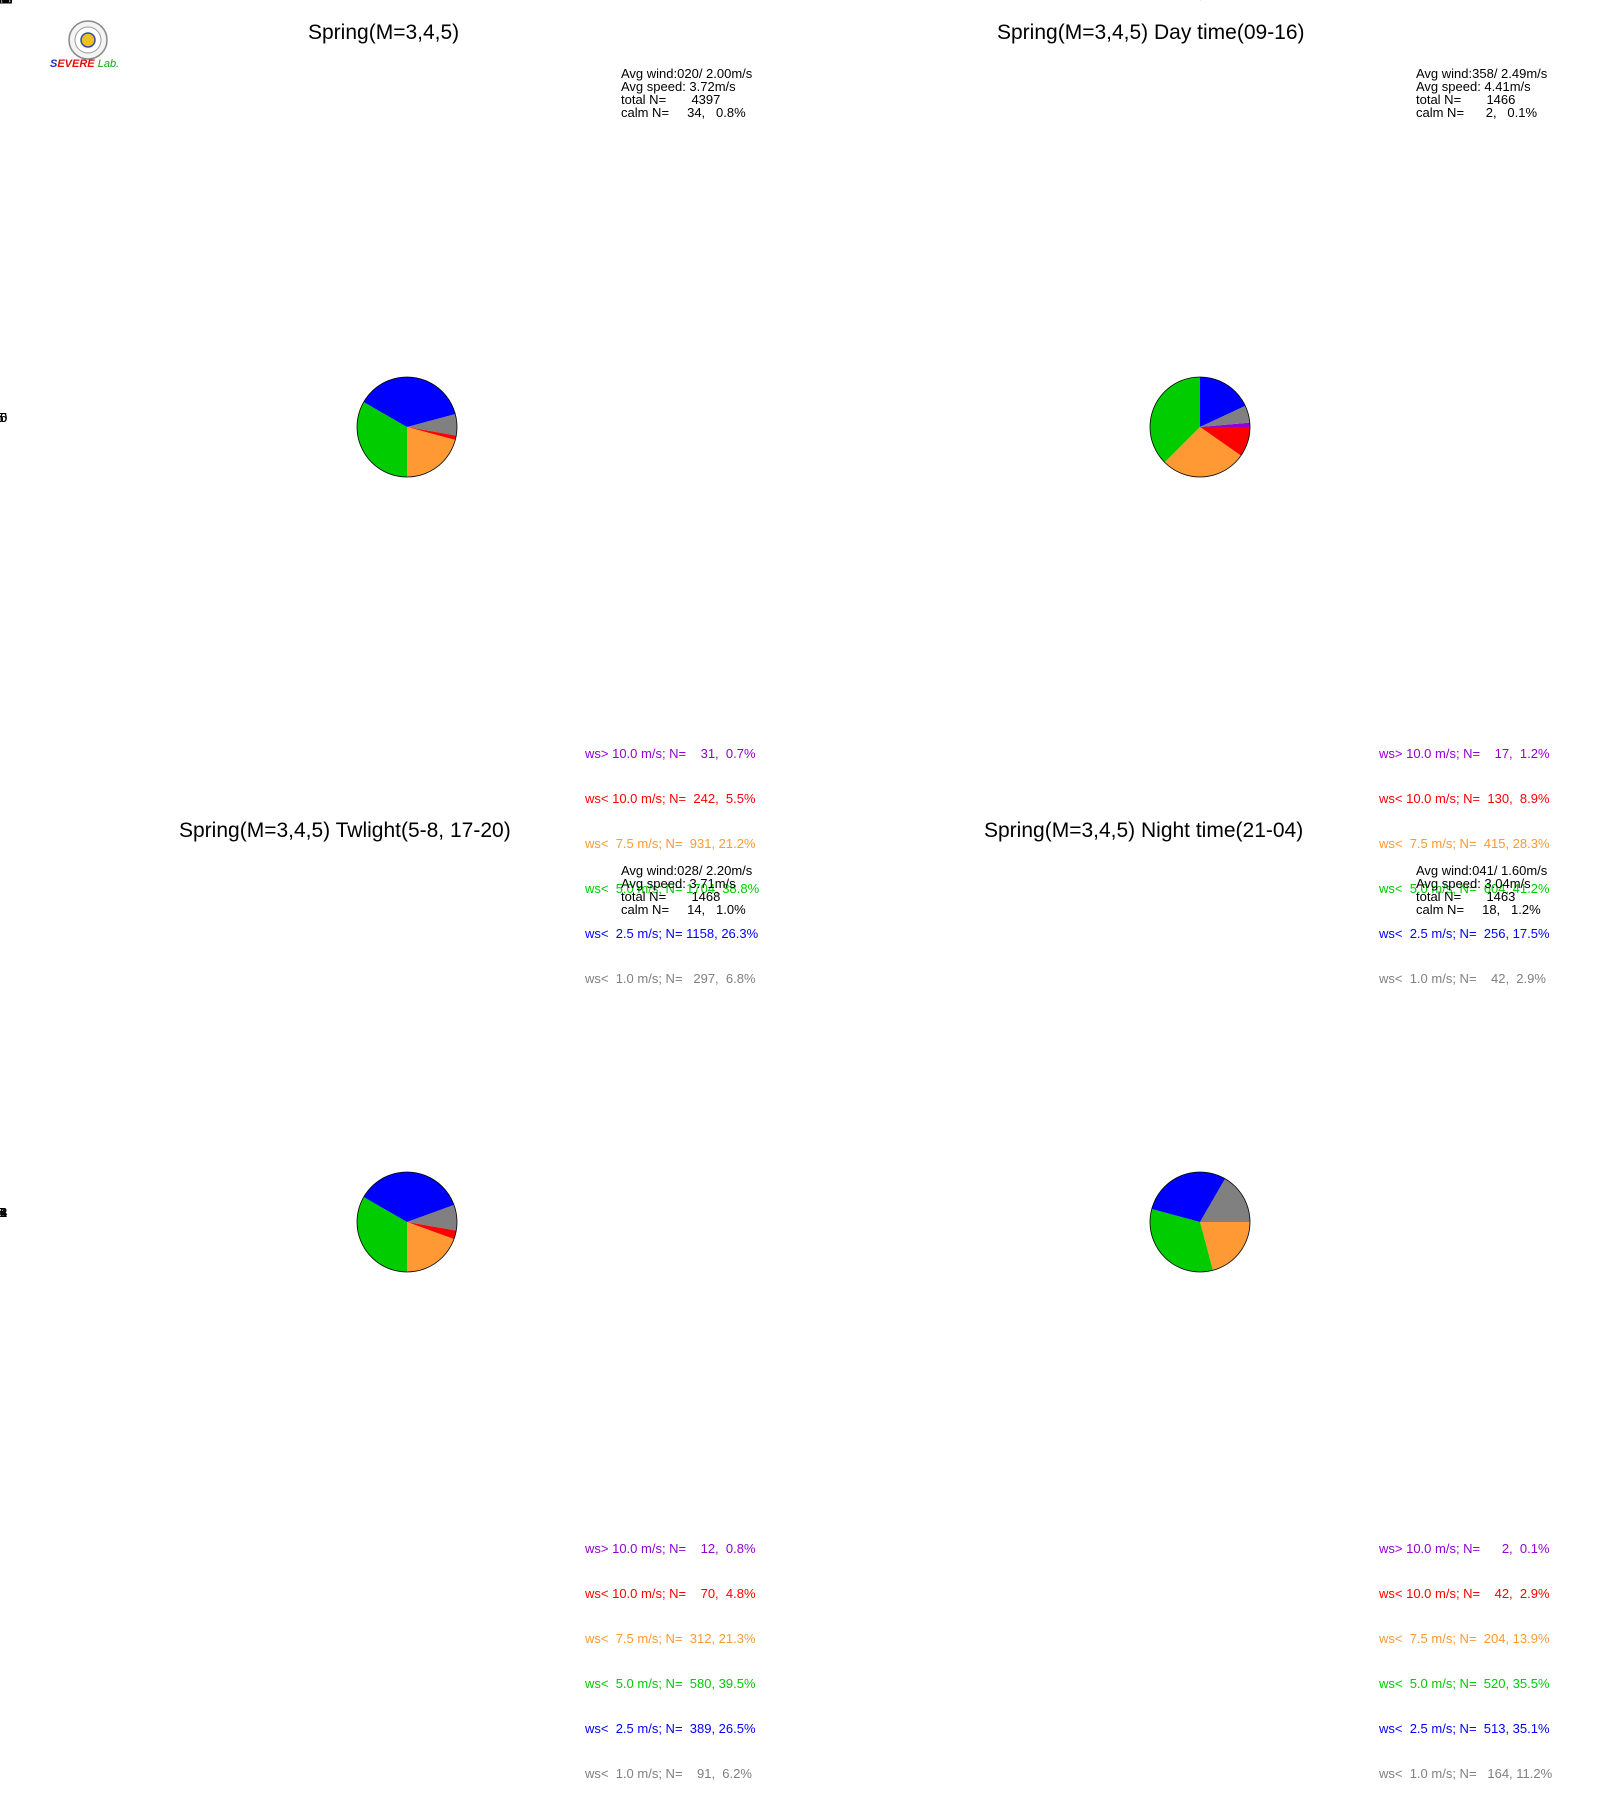 The width and height of the screenshot is (1620, 1811). I want to click on lab-logo: SEVERE Lab., so click(96, 51).